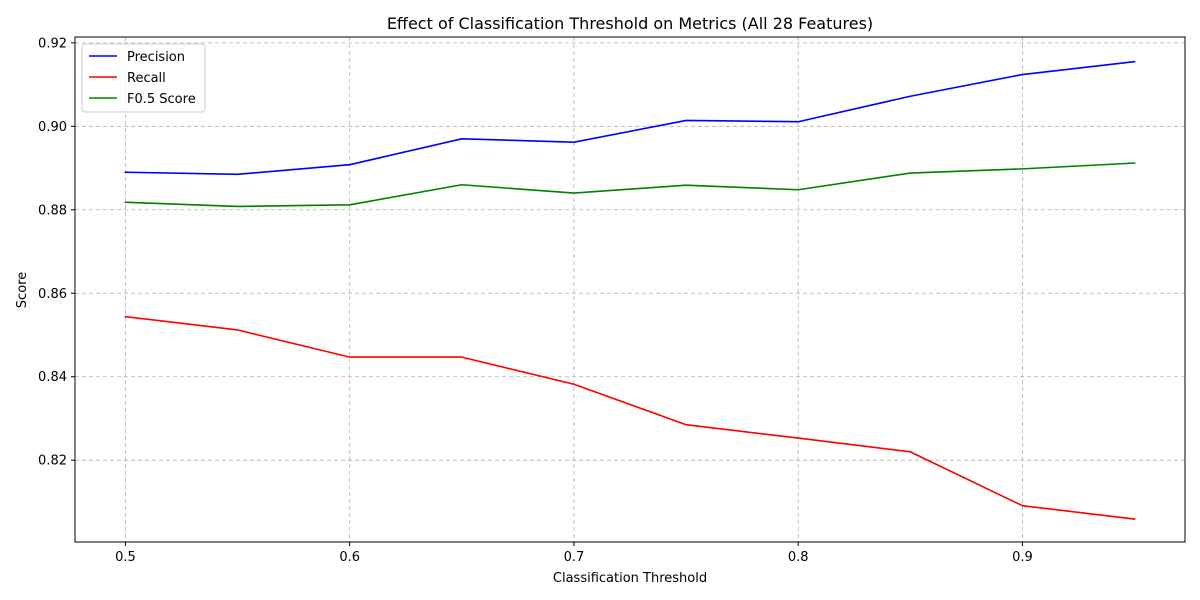  I want to click on legend-label-recall: Recall, so click(146, 78).